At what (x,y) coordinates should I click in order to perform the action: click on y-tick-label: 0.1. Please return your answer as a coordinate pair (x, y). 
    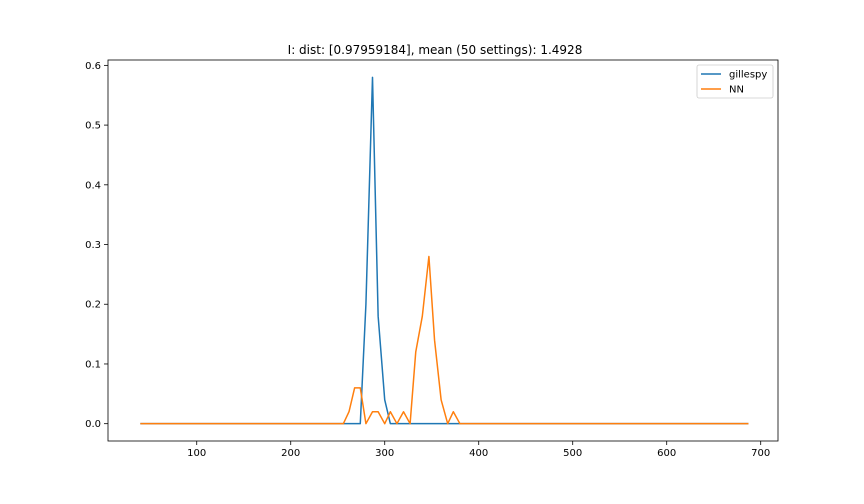
    Looking at the image, I should click on (93, 364).